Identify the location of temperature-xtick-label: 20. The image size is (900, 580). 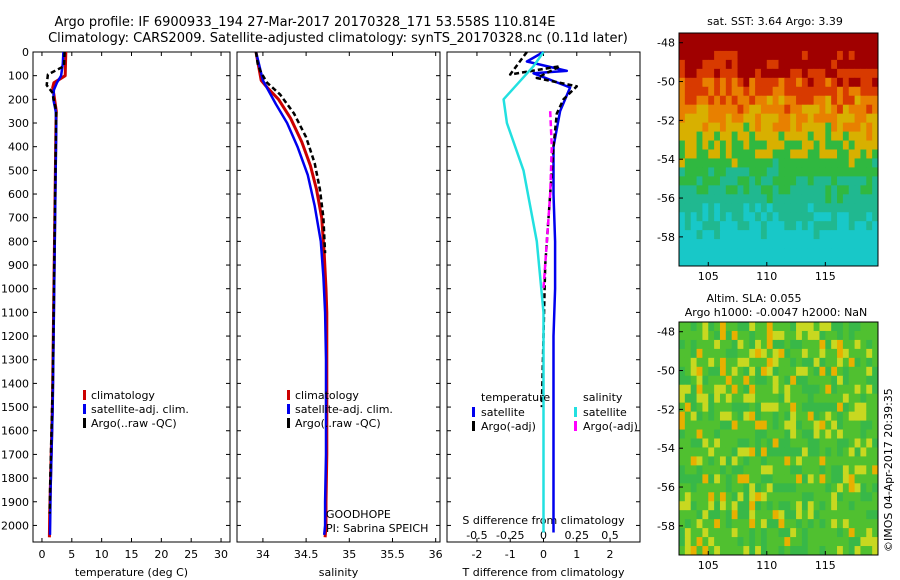
(161, 554).